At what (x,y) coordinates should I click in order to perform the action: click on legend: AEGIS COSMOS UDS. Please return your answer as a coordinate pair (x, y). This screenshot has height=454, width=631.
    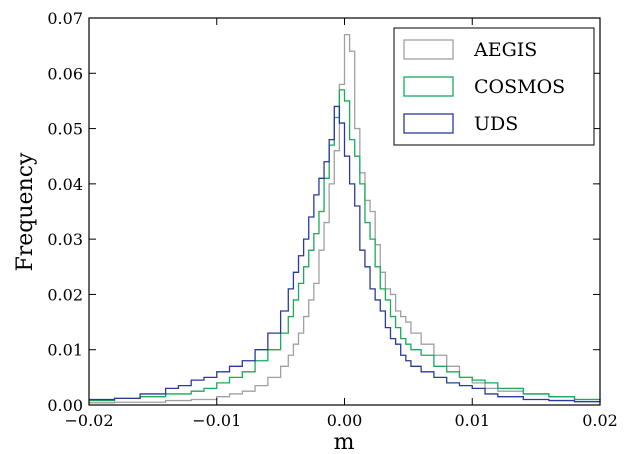
    Looking at the image, I should click on (494, 86).